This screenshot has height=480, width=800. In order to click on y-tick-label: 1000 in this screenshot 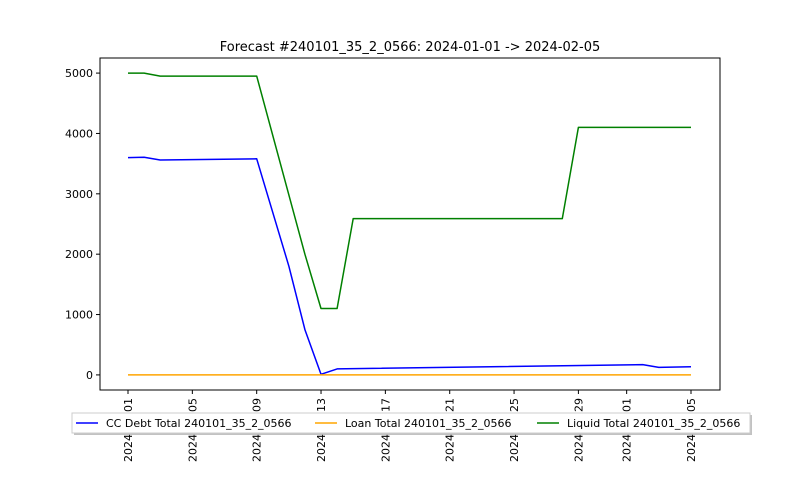, I will do `click(79, 315)`.